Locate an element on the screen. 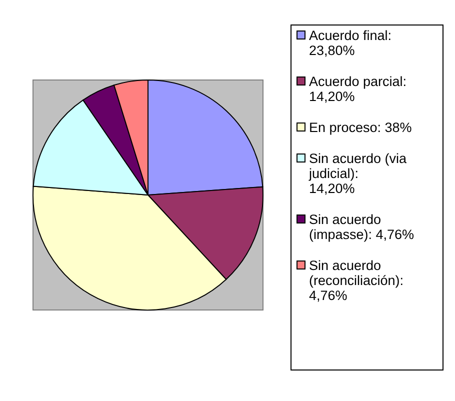 The image size is (455, 401). legend-label: Acuerdo parcial: 14,20% is located at coordinates (358, 89).